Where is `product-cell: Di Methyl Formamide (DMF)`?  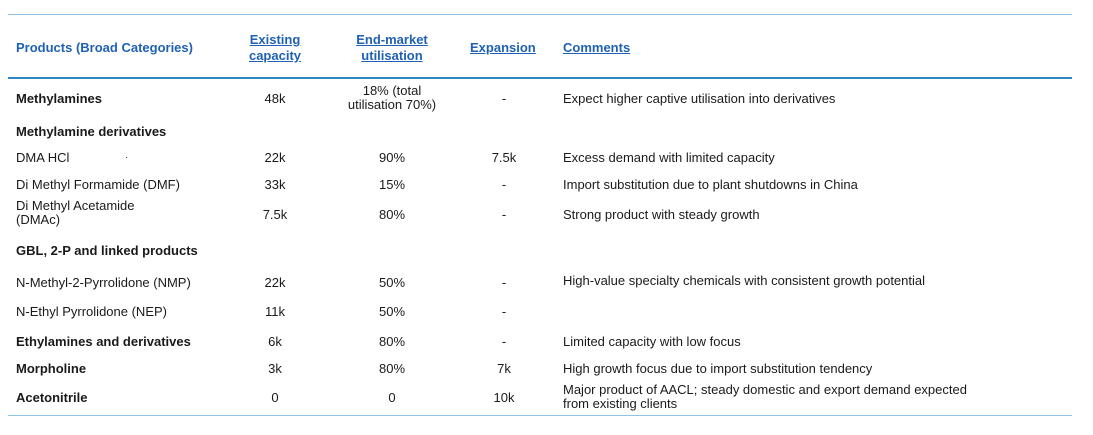 product-cell: Di Methyl Formamide (DMF) is located at coordinates (98, 184).